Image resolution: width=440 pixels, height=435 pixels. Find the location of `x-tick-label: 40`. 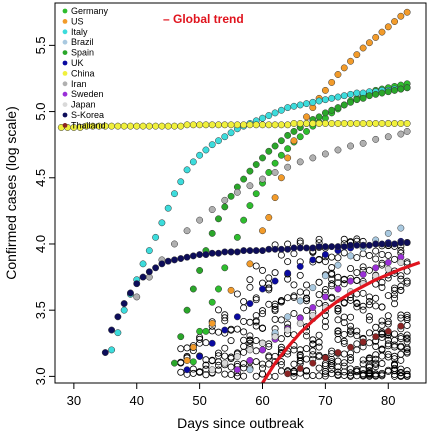

x-tick-label: 40 is located at coordinates (137, 400).